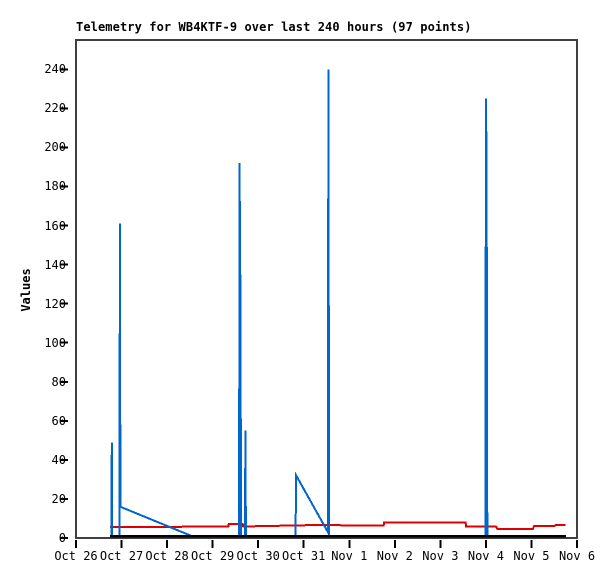  What do you see at coordinates (212, 556) in the screenshot?
I see `x-tick-label: Oct 29` at bounding box center [212, 556].